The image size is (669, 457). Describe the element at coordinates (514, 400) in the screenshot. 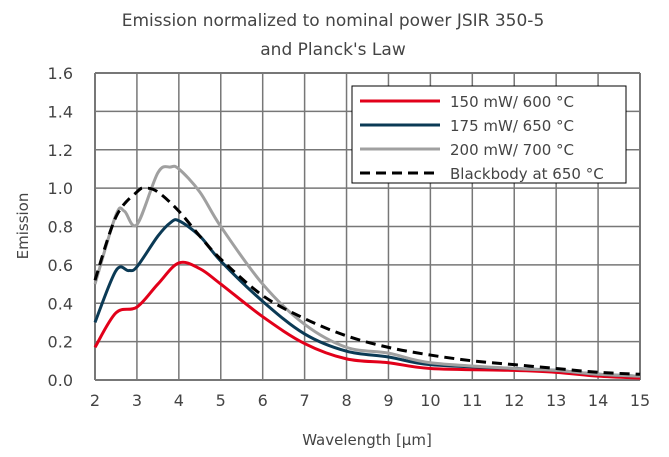

I see `x-tick-label: 12` at that location.